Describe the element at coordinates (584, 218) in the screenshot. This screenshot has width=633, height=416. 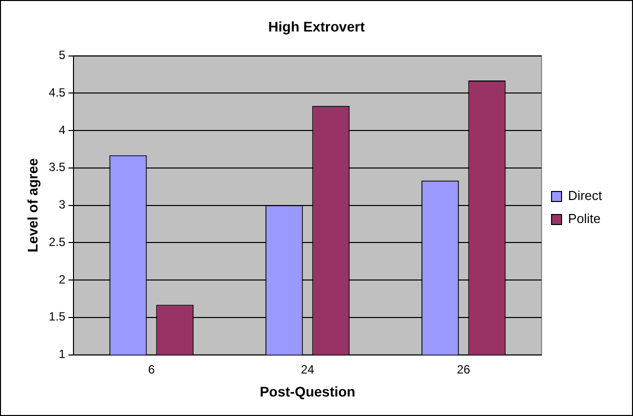
I see `legend-label: Polite` at that location.